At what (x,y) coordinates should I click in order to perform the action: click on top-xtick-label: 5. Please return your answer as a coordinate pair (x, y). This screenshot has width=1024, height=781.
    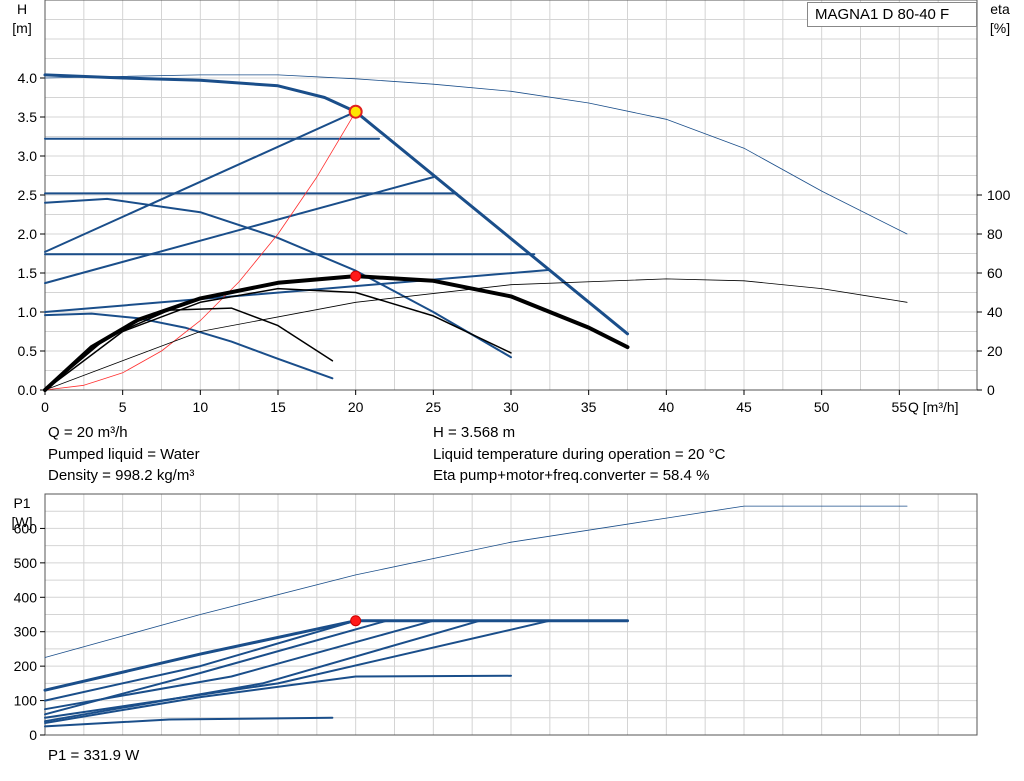
    Looking at the image, I should click on (123, 407).